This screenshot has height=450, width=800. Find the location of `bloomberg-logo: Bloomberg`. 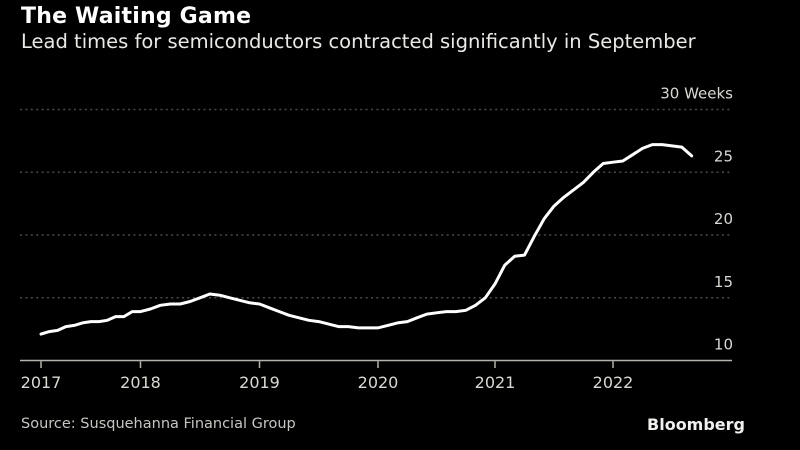

bloomberg-logo: Bloomberg is located at coordinates (696, 424).